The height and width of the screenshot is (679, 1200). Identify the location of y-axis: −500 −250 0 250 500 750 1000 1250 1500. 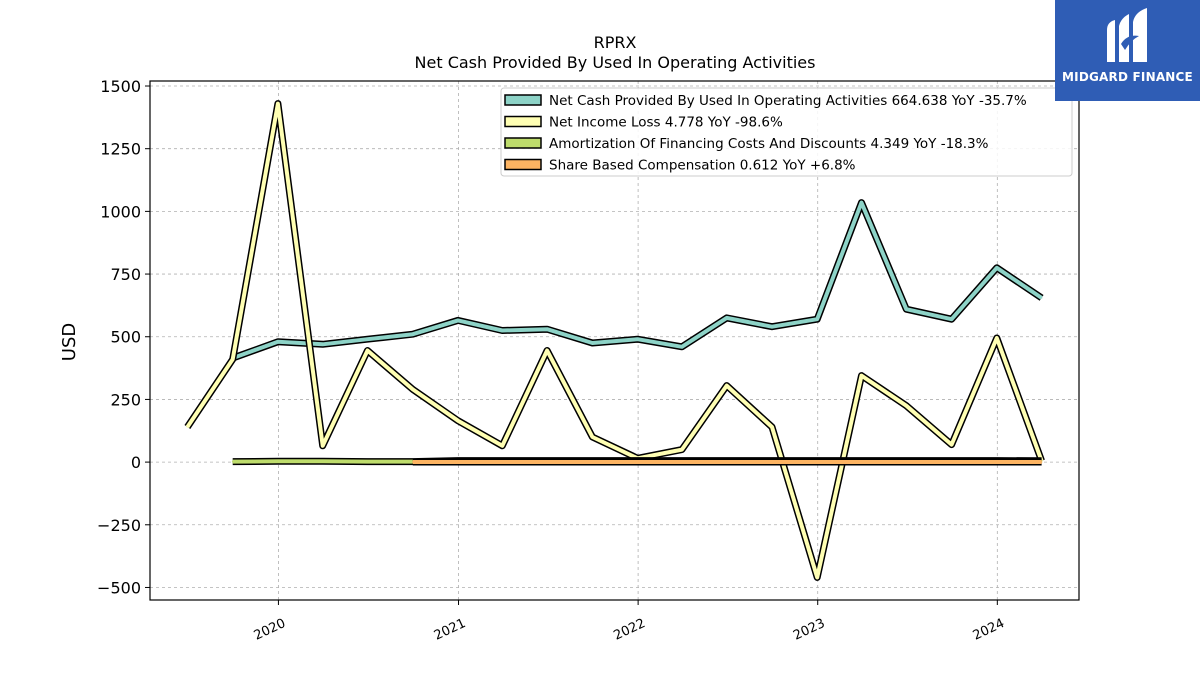
(123, 337).